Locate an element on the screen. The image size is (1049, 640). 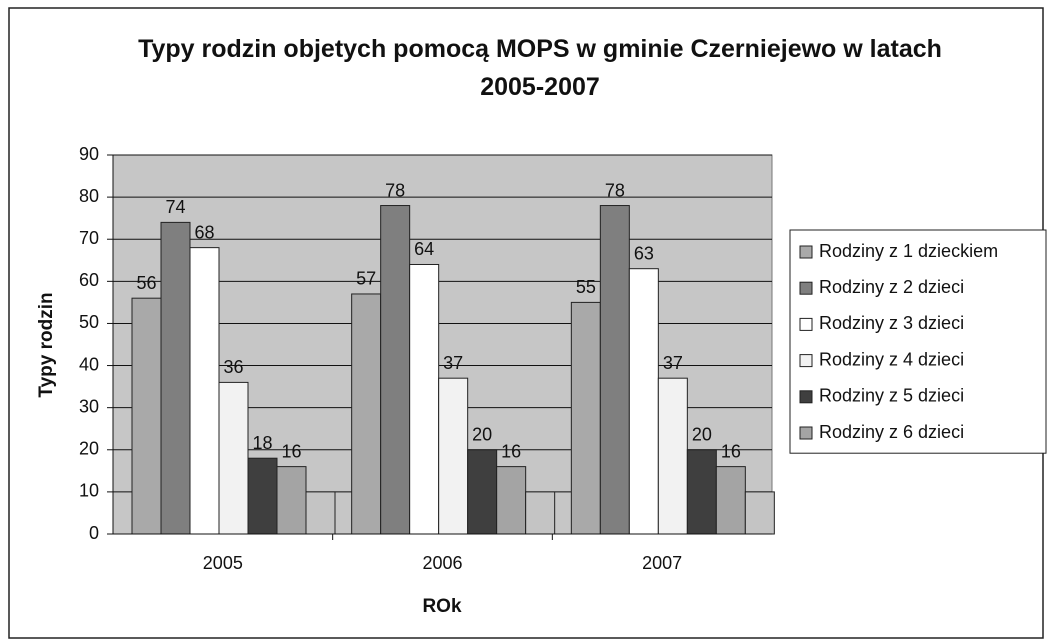
y-tick-label: 60 is located at coordinates (89, 280).